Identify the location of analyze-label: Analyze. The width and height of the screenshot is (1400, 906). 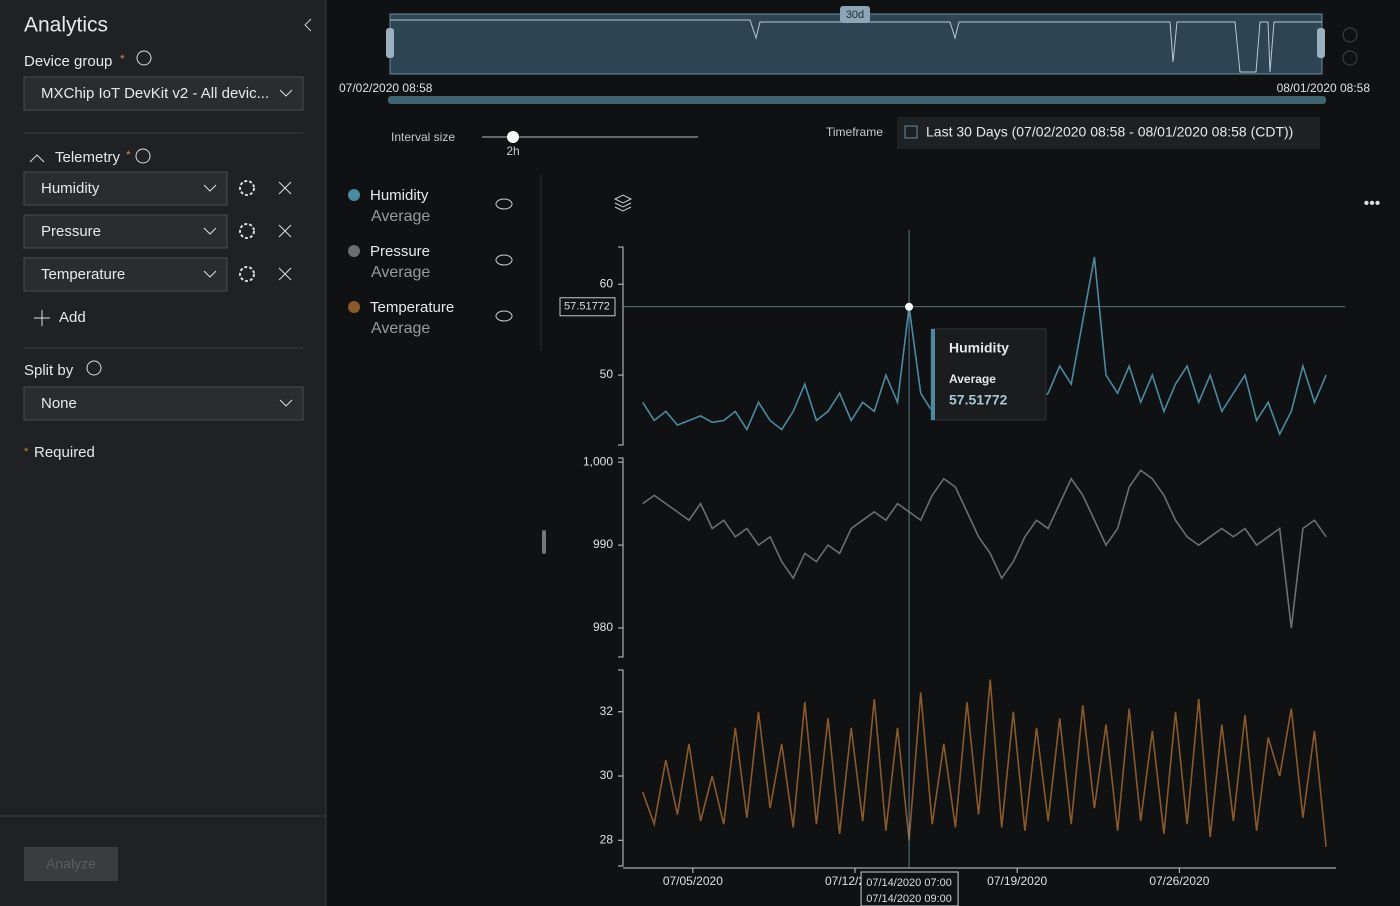
(71, 864).